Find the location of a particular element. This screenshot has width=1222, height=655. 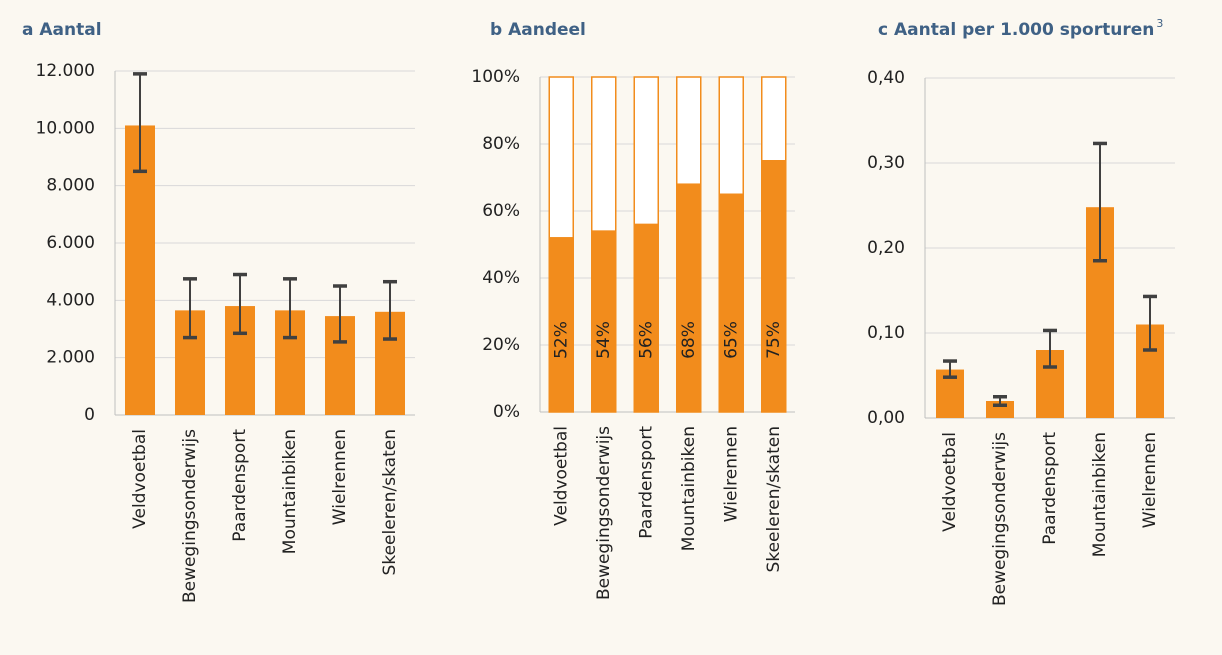

y-tick-label: 2.000 is located at coordinates (70, 358).